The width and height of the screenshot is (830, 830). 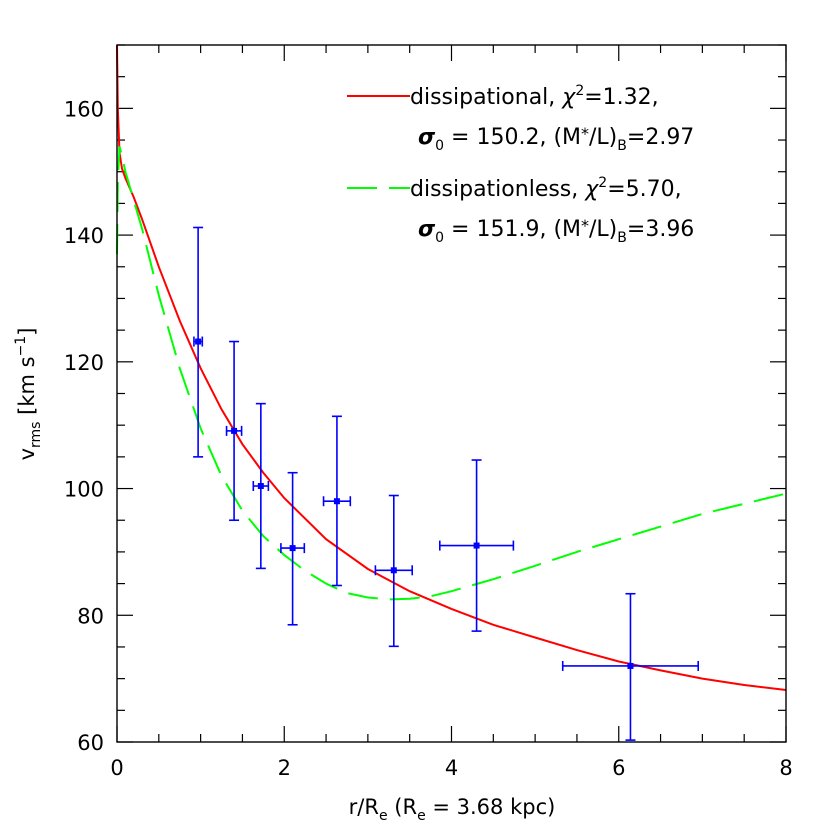 I want to click on x-tick-label: 4, so click(x=451, y=768).